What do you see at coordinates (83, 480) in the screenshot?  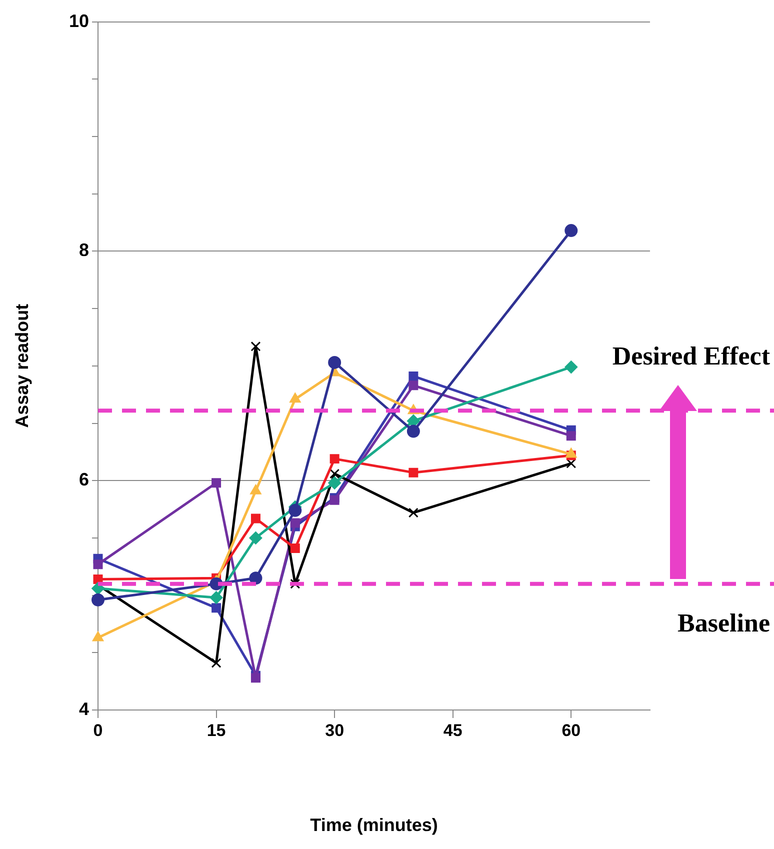 I see `y-tick-label: 6` at bounding box center [83, 480].